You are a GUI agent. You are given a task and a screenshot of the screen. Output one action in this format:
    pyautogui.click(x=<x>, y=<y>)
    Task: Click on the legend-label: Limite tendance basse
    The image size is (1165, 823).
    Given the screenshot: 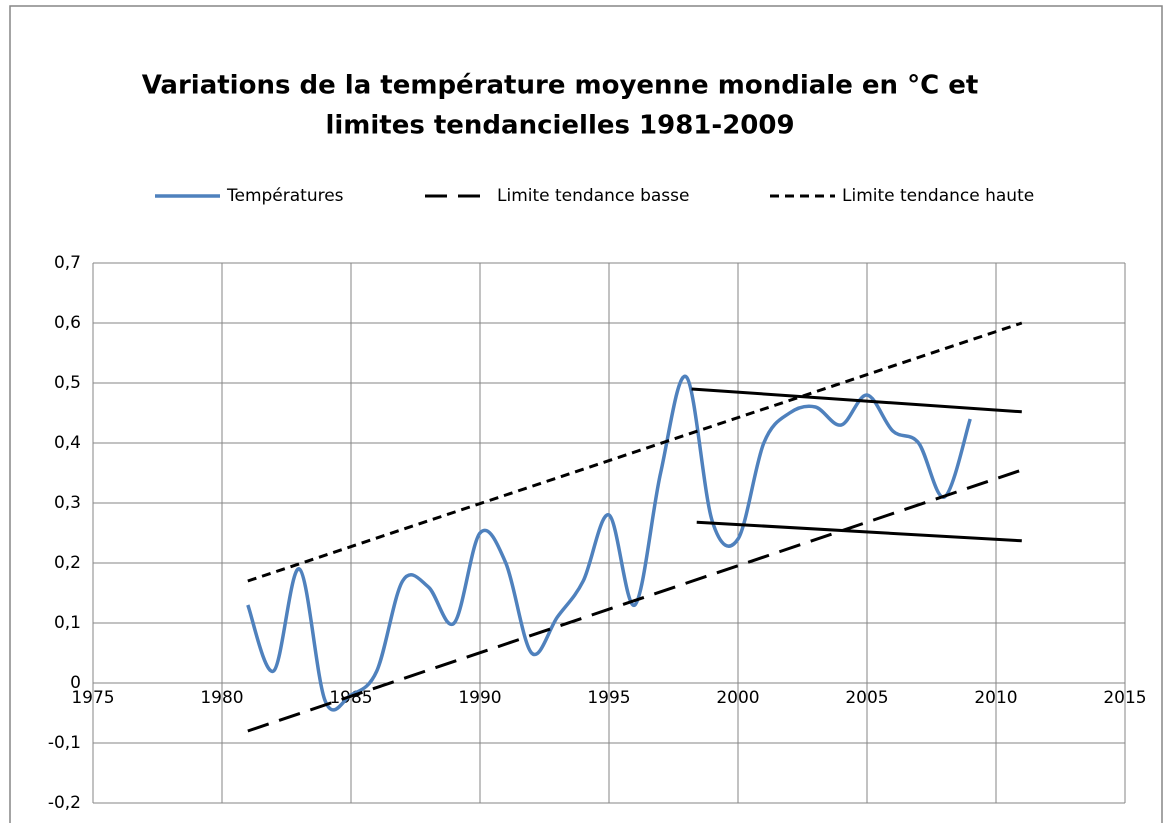 What is the action you would take?
    pyautogui.click(x=593, y=196)
    